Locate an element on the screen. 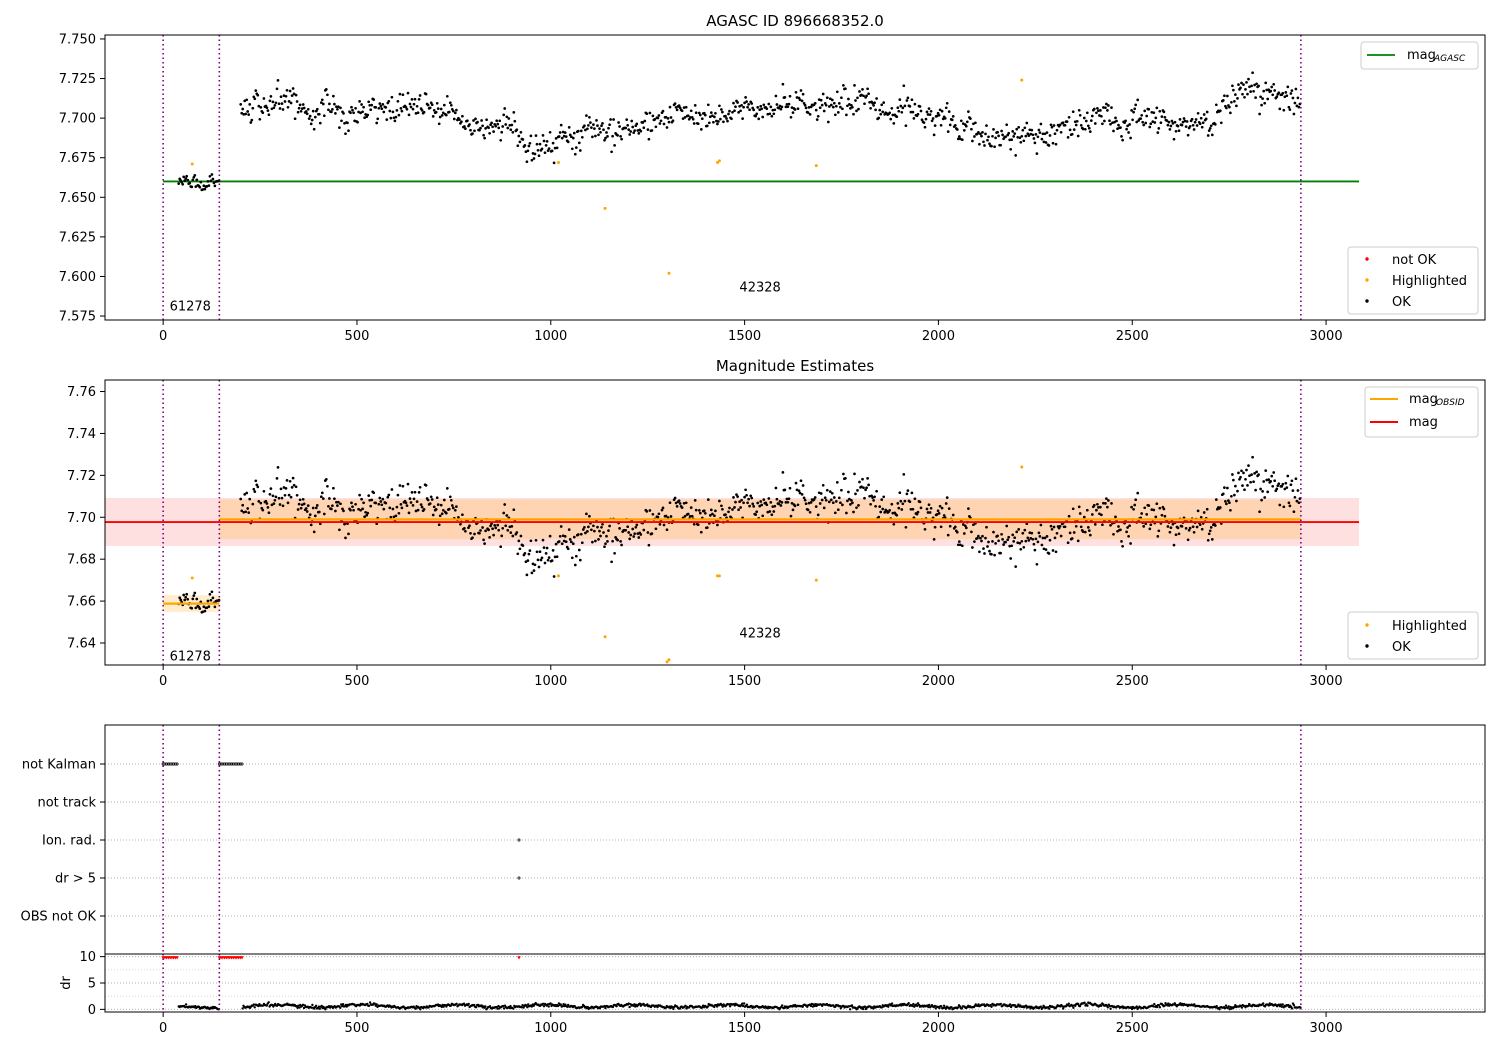 The image size is (1500, 1050). y-tick-label: 7.625 is located at coordinates (77, 237).